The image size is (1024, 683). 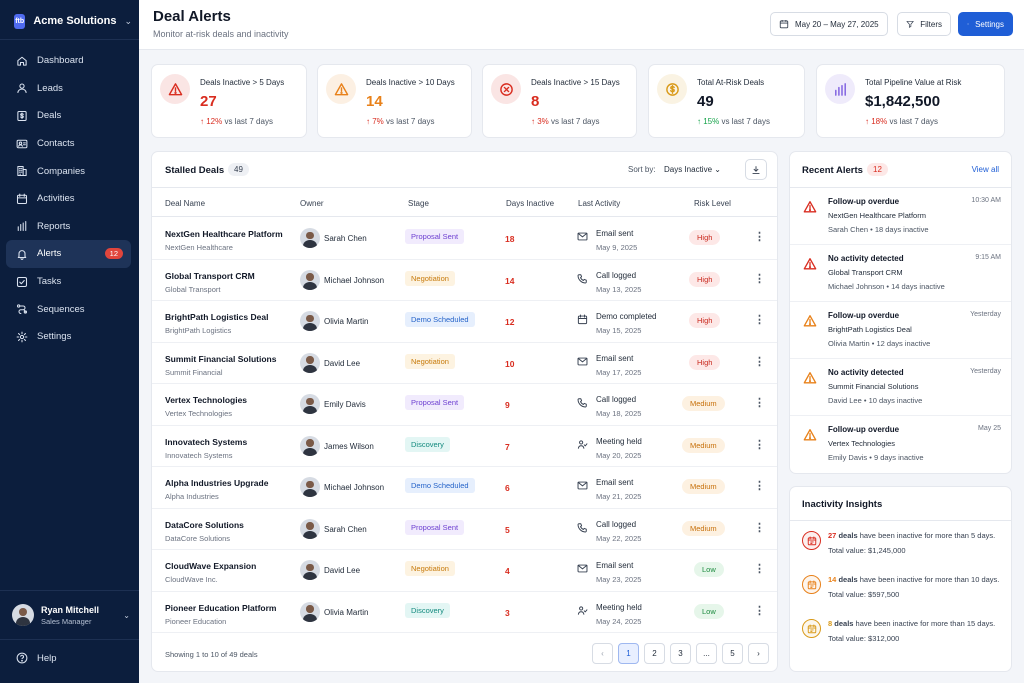 I want to click on sidebar-item-contacts: Contacts, so click(x=68, y=144).